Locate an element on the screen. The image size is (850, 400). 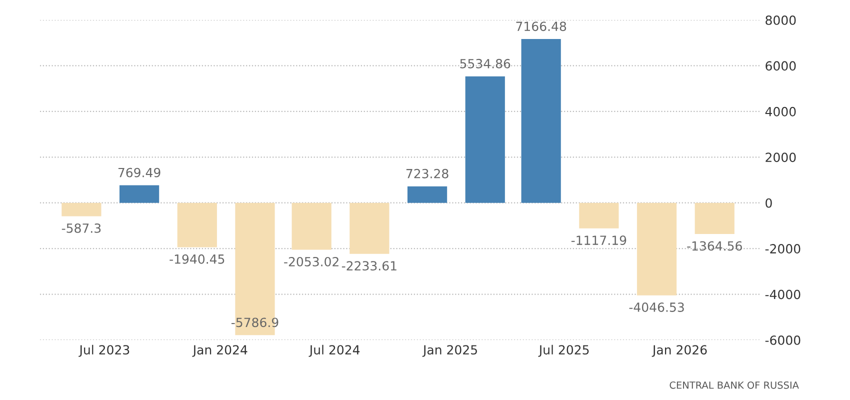
data-label: 5534.86 is located at coordinates (485, 63).